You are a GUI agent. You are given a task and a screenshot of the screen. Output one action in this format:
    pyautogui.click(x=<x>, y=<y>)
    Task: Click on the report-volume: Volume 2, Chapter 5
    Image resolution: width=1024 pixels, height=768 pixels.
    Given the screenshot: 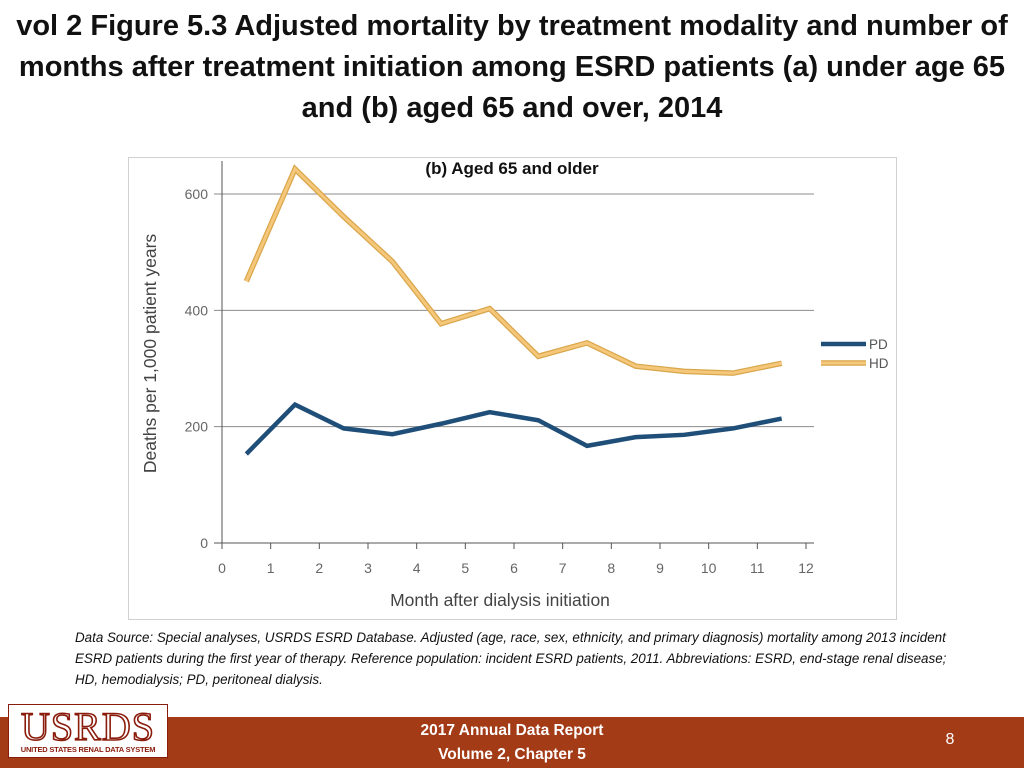 What is the action you would take?
    pyautogui.click(x=512, y=754)
    